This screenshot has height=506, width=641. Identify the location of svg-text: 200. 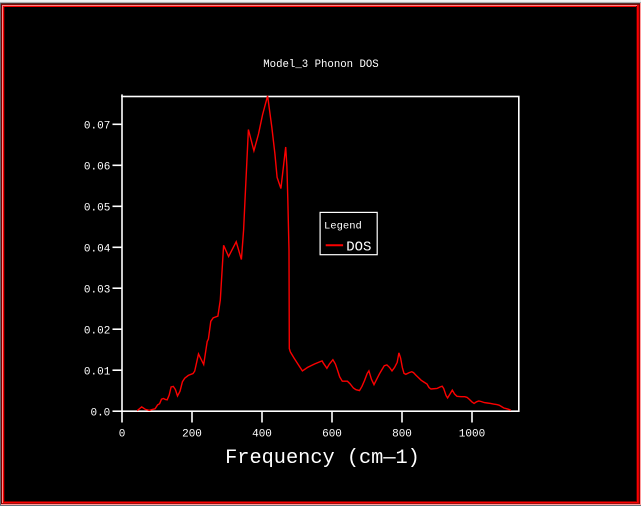
(192, 434).